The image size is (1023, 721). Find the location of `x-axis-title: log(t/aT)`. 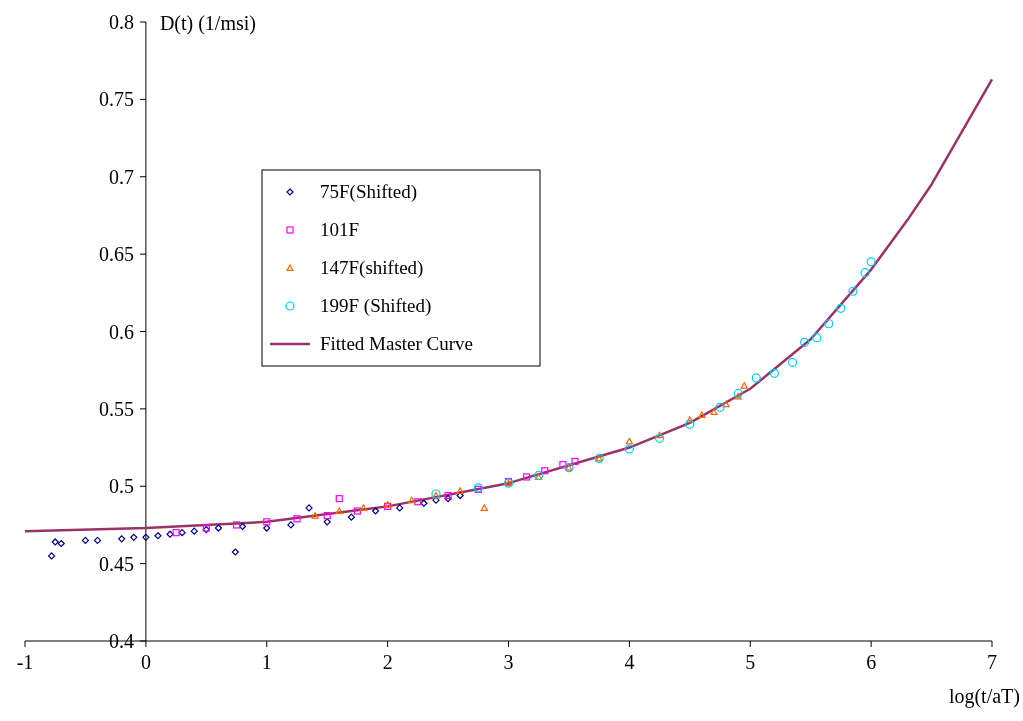

x-axis-title: log(t/aT) is located at coordinates (984, 696).